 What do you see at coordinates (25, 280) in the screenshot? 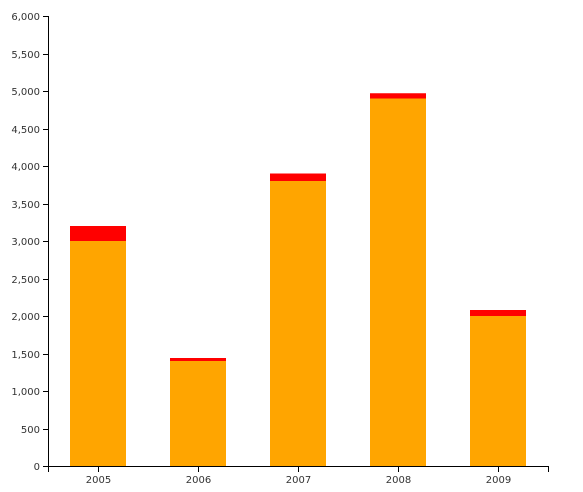
I see `y-tick-label: 2,500` at bounding box center [25, 280].